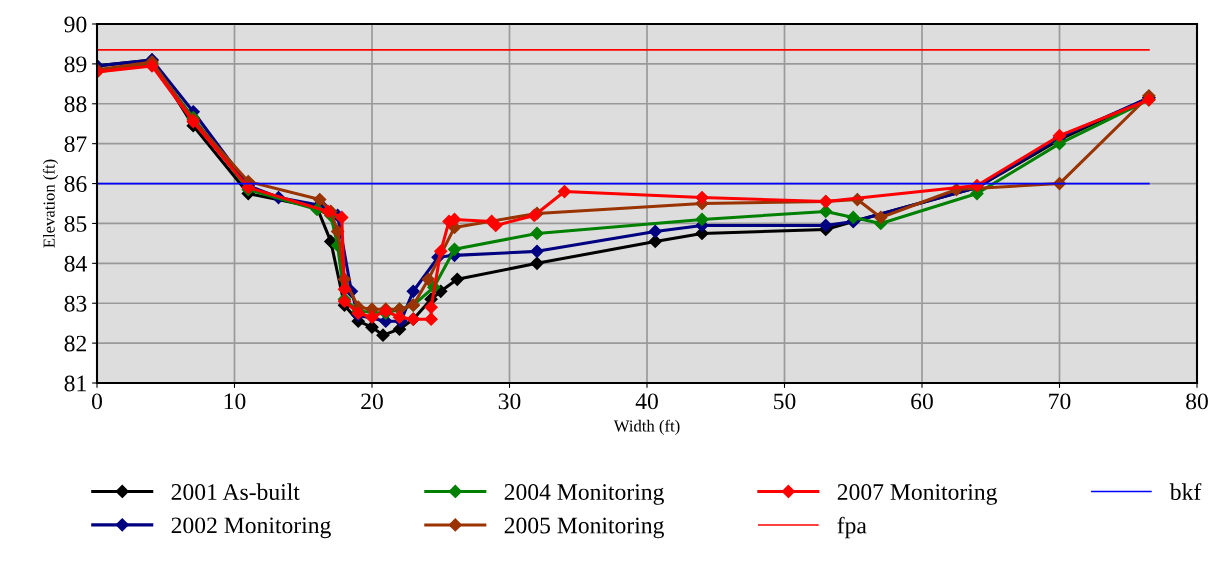 This screenshot has height=583, width=1220. What do you see at coordinates (646, 427) in the screenshot?
I see `x-axis-title: Width (ft)` at bounding box center [646, 427].